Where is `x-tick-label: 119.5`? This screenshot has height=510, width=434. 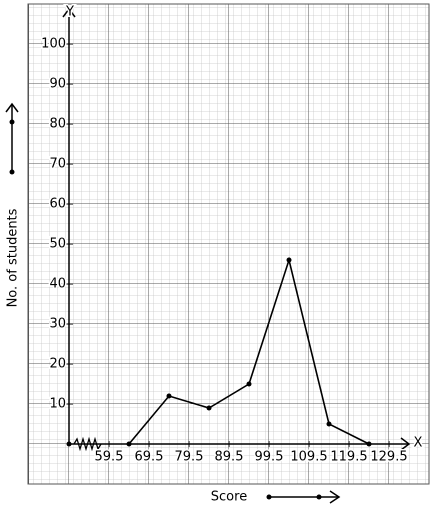 x-tick-label: 119.5 is located at coordinates (348, 457).